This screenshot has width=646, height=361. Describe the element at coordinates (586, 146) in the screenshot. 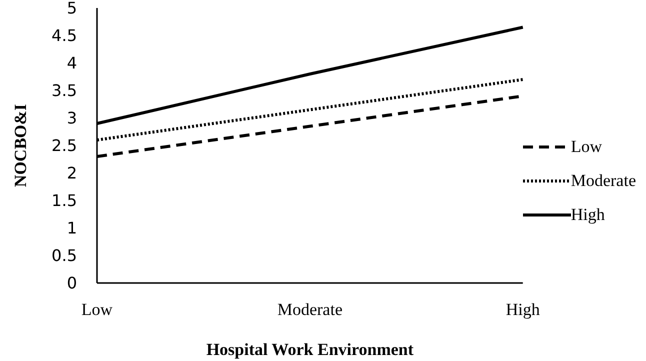

I see `legend-label: Low` at that location.